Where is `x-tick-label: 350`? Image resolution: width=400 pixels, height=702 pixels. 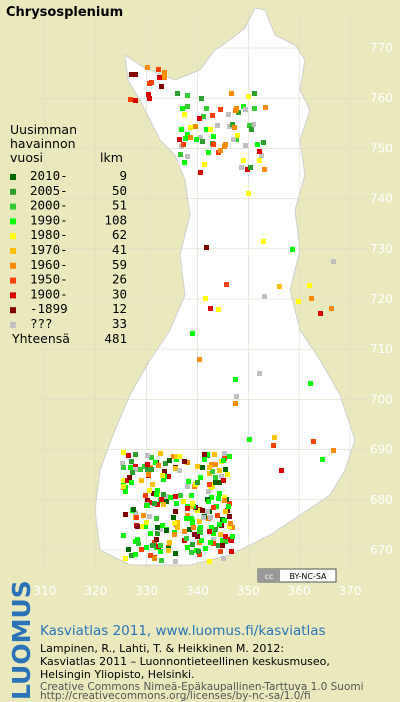
x-tick-label: 350 is located at coordinates (248, 591).